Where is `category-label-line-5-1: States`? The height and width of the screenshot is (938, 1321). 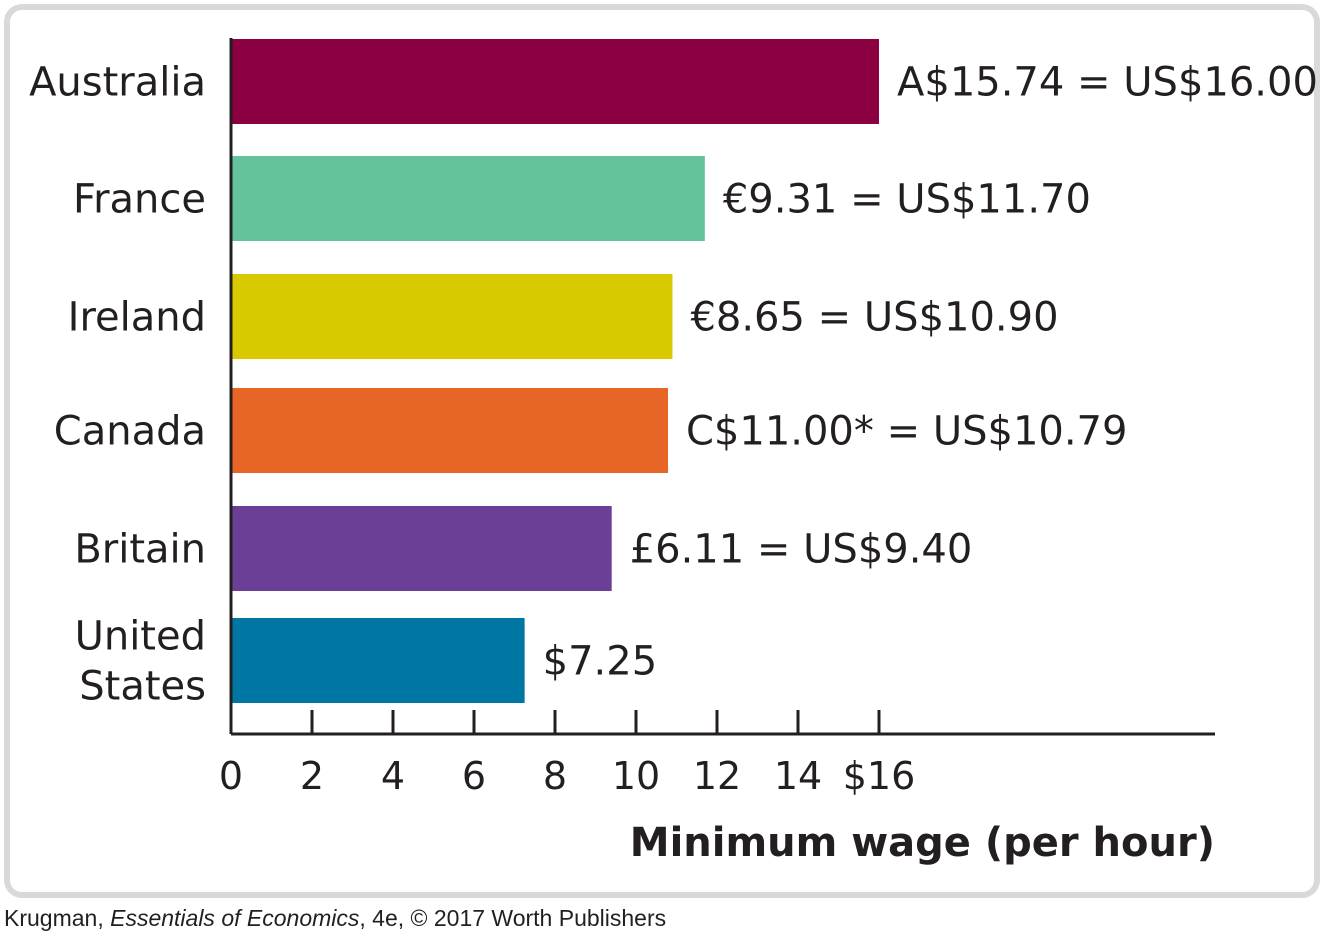
category-label-line-5-1: States is located at coordinates (142, 687).